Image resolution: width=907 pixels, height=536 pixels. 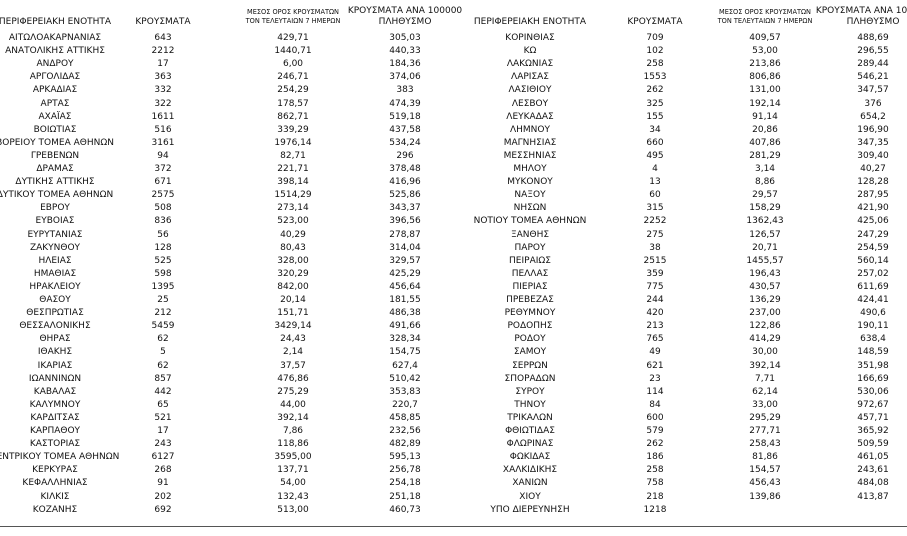 I want to click on region-name: ΕΥΒΟΙΑΣ, so click(x=55, y=221).